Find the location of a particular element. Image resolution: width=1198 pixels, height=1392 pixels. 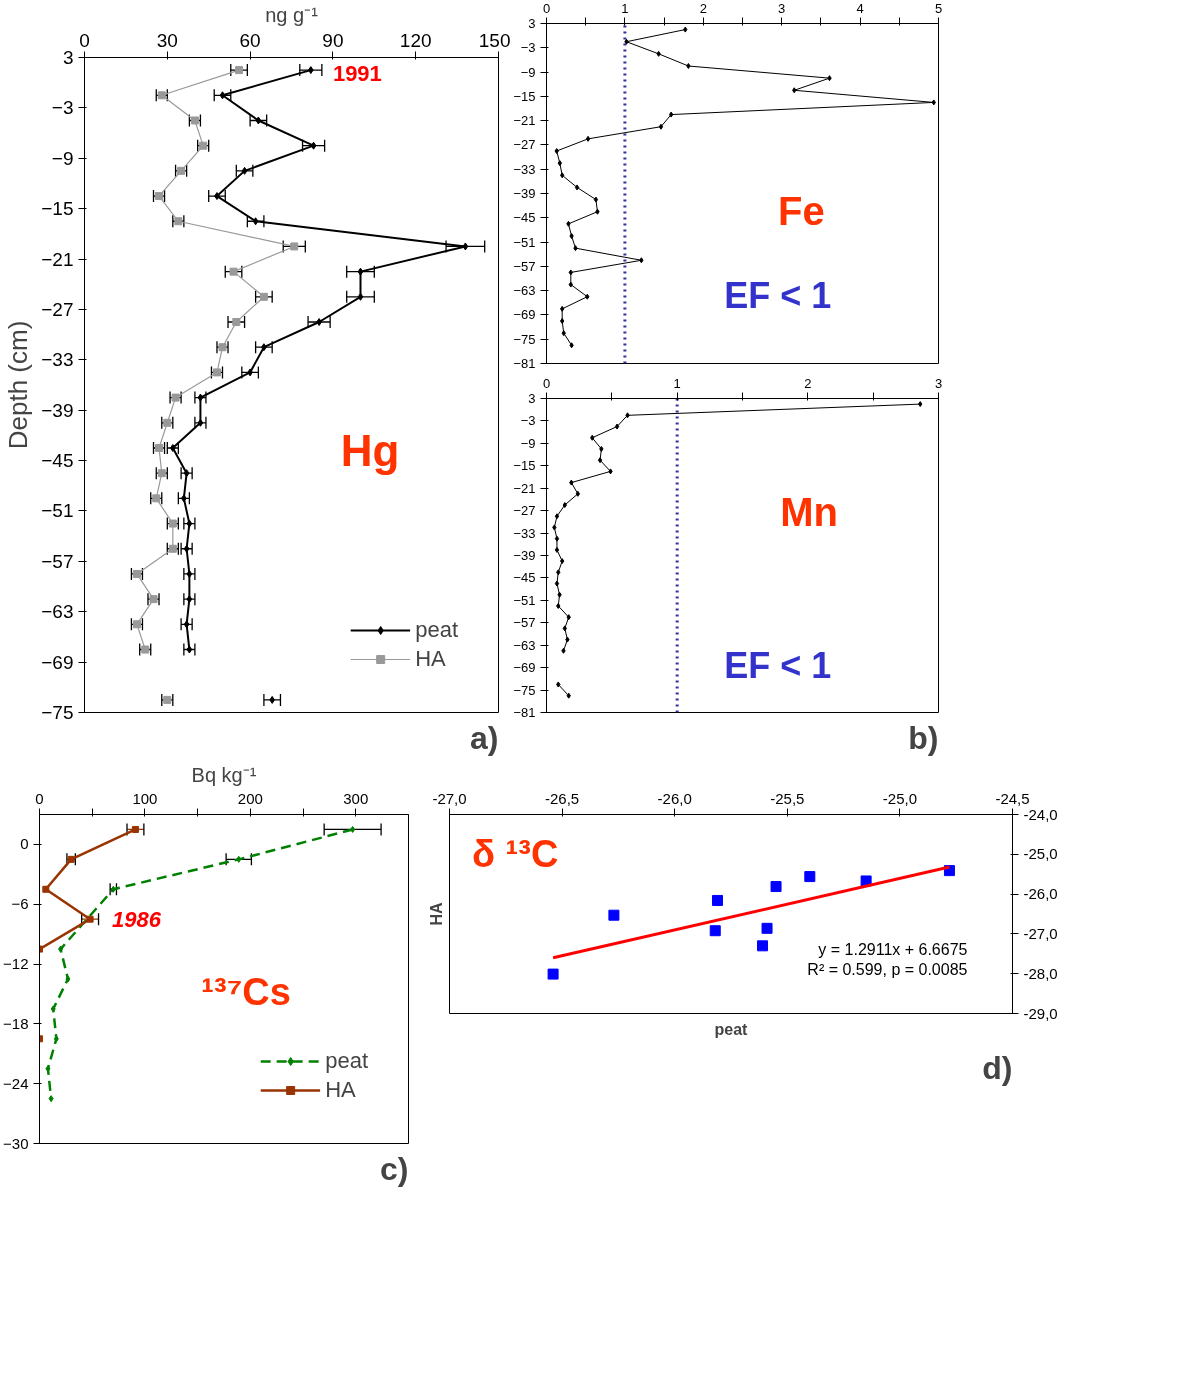

y-tick-label: −15 is located at coordinates (524, 466).